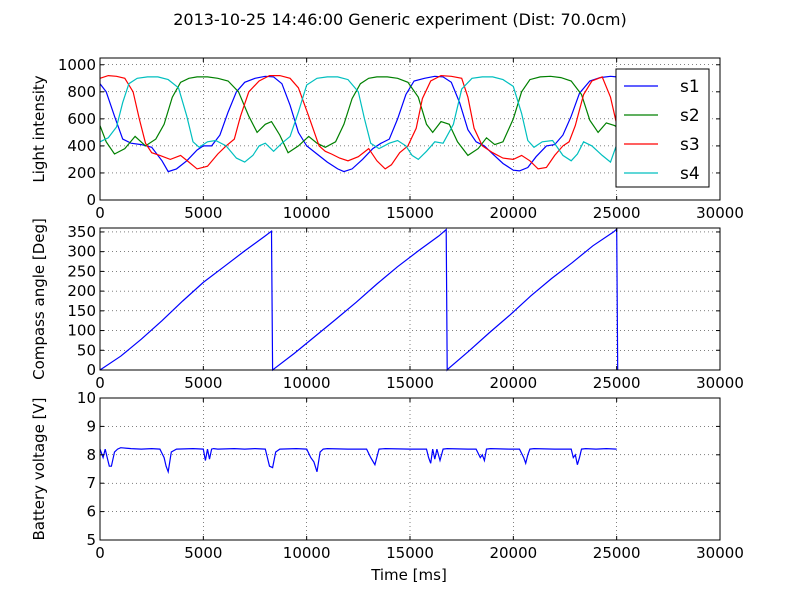 The image size is (800, 600). Describe the element at coordinates (81, 311) in the screenshot. I see `y-tick-label: 150` at that location.